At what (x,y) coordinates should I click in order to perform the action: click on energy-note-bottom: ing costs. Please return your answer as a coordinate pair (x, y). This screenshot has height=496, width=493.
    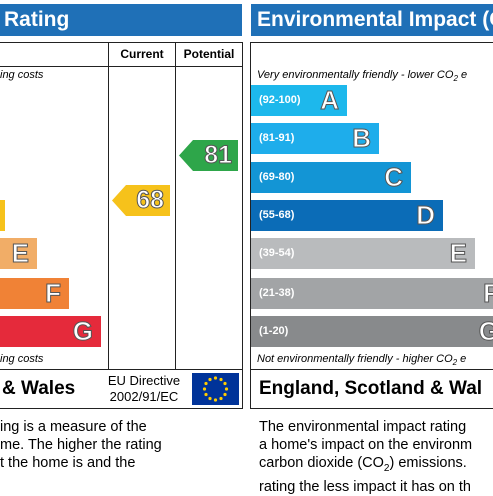
    Looking at the image, I should click on (22, 359).